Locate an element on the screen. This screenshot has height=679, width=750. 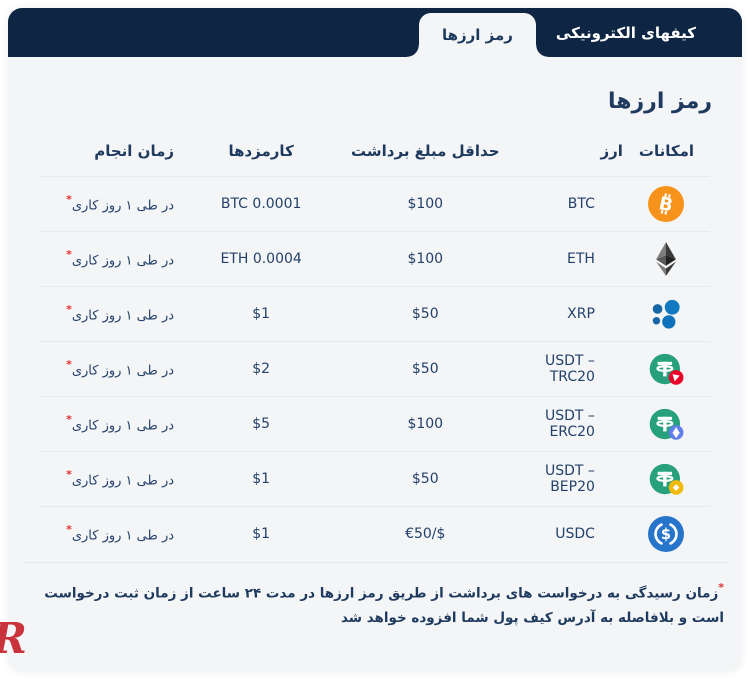
tab-electronic-wallets: کیفهای الکترونیکی is located at coordinates (625, 32).